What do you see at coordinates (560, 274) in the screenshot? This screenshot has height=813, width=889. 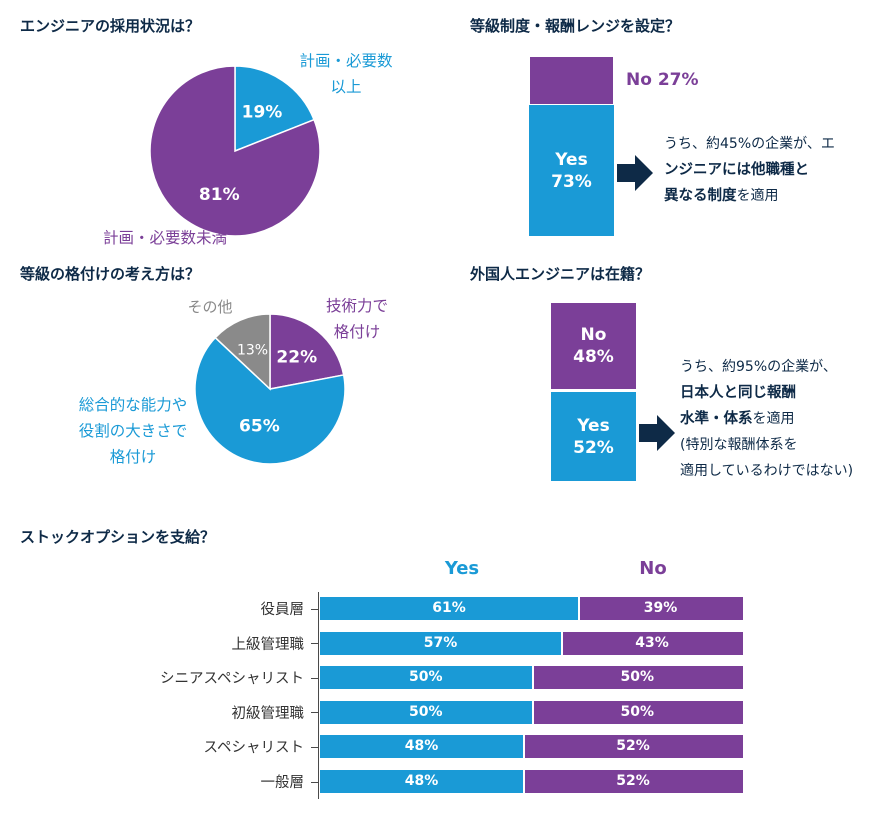 I see `q4-title: 外国人エンジニアは在籍？` at bounding box center [560, 274].